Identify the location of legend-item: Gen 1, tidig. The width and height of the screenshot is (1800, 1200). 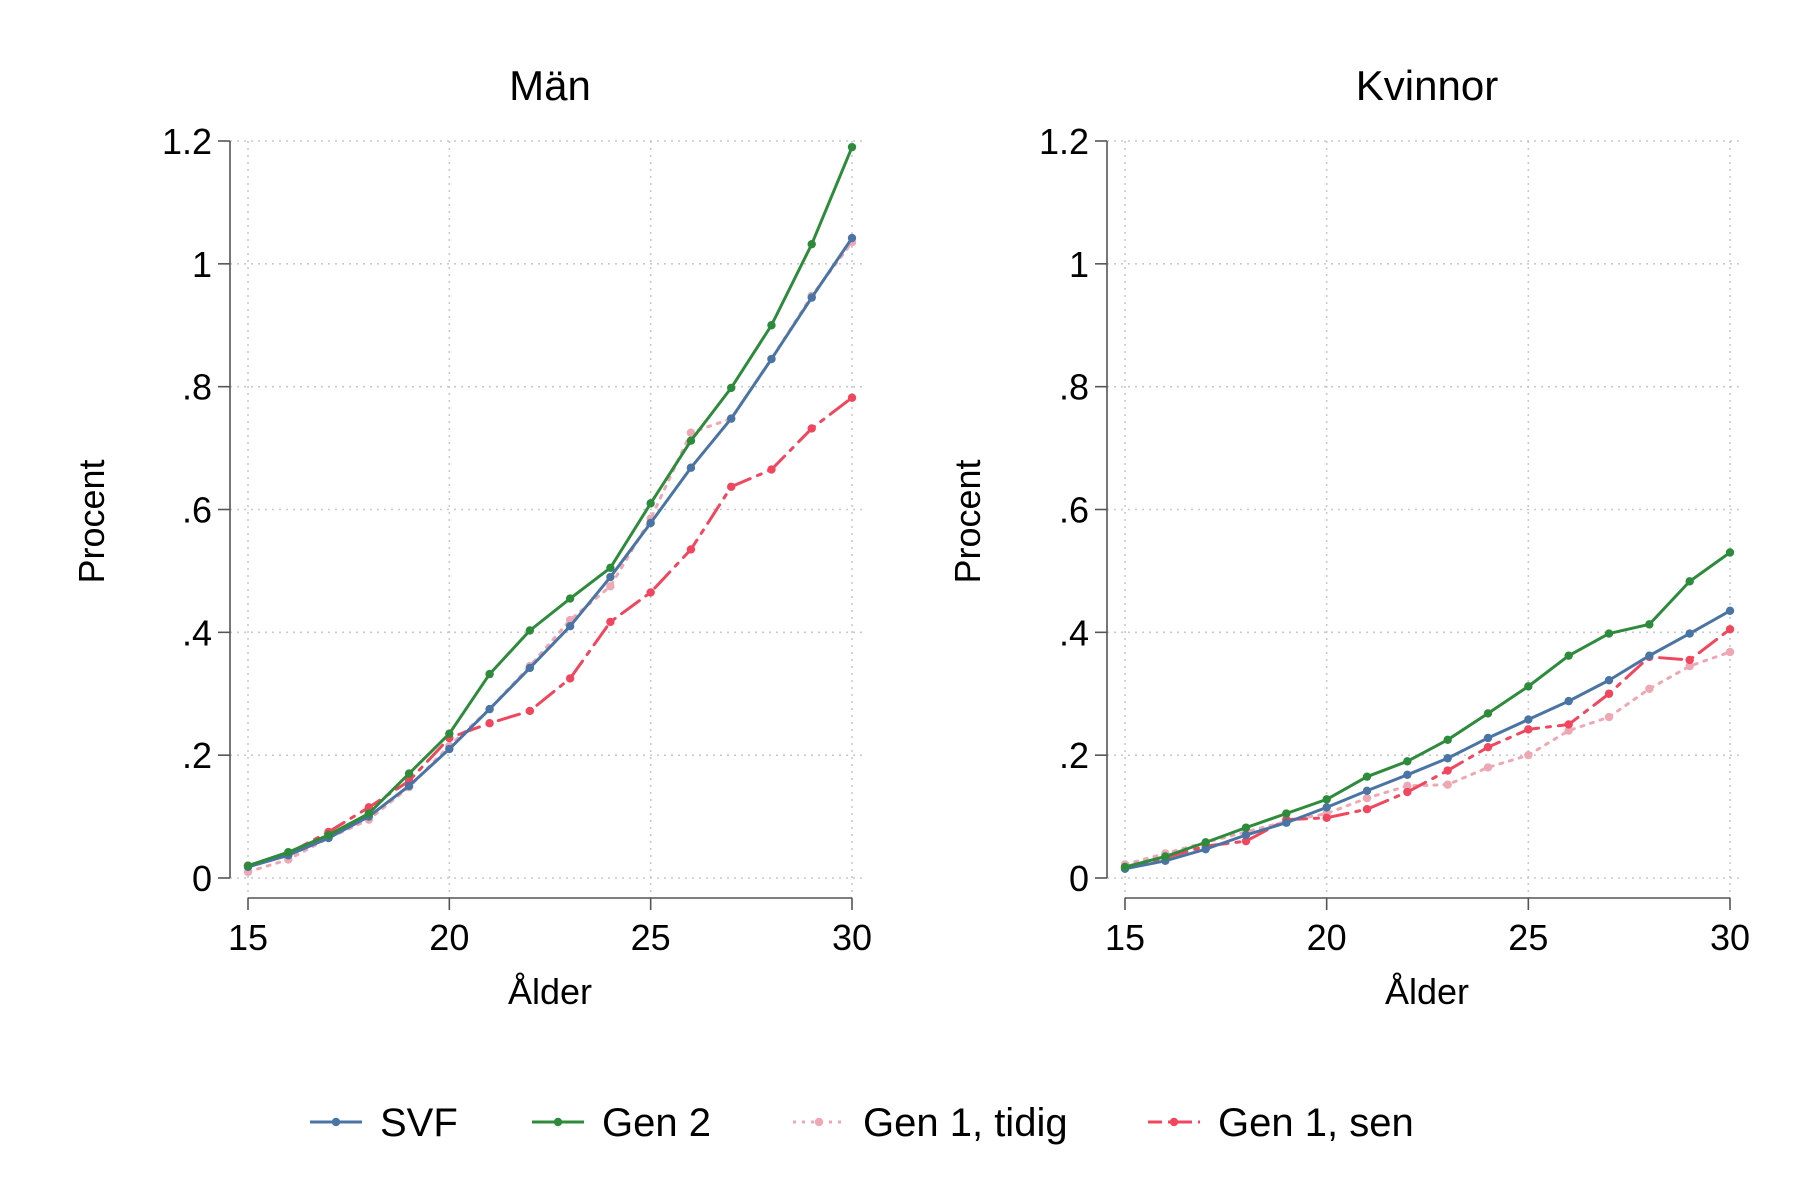
(930, 1123).